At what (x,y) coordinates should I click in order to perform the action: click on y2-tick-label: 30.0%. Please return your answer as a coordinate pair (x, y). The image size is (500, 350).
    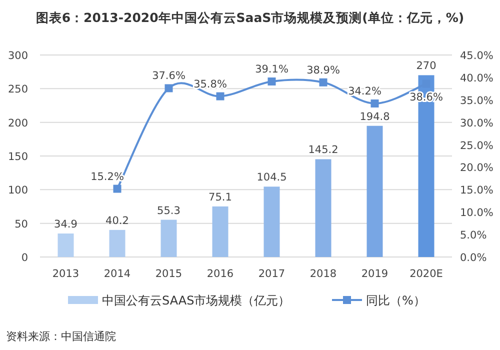
    Looking at the image, I should click on (477, 123).